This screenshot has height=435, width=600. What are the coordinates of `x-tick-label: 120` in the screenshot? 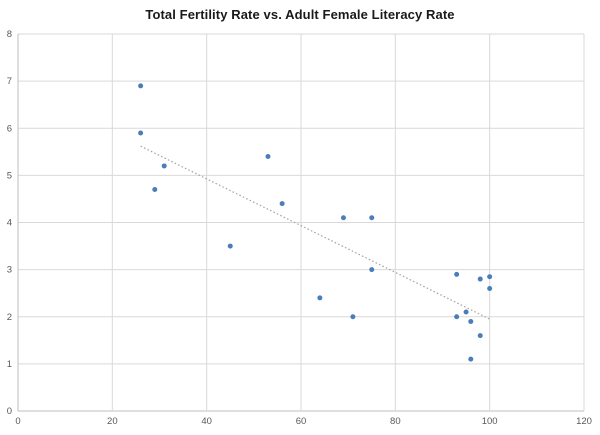 It's located at (584, 421).